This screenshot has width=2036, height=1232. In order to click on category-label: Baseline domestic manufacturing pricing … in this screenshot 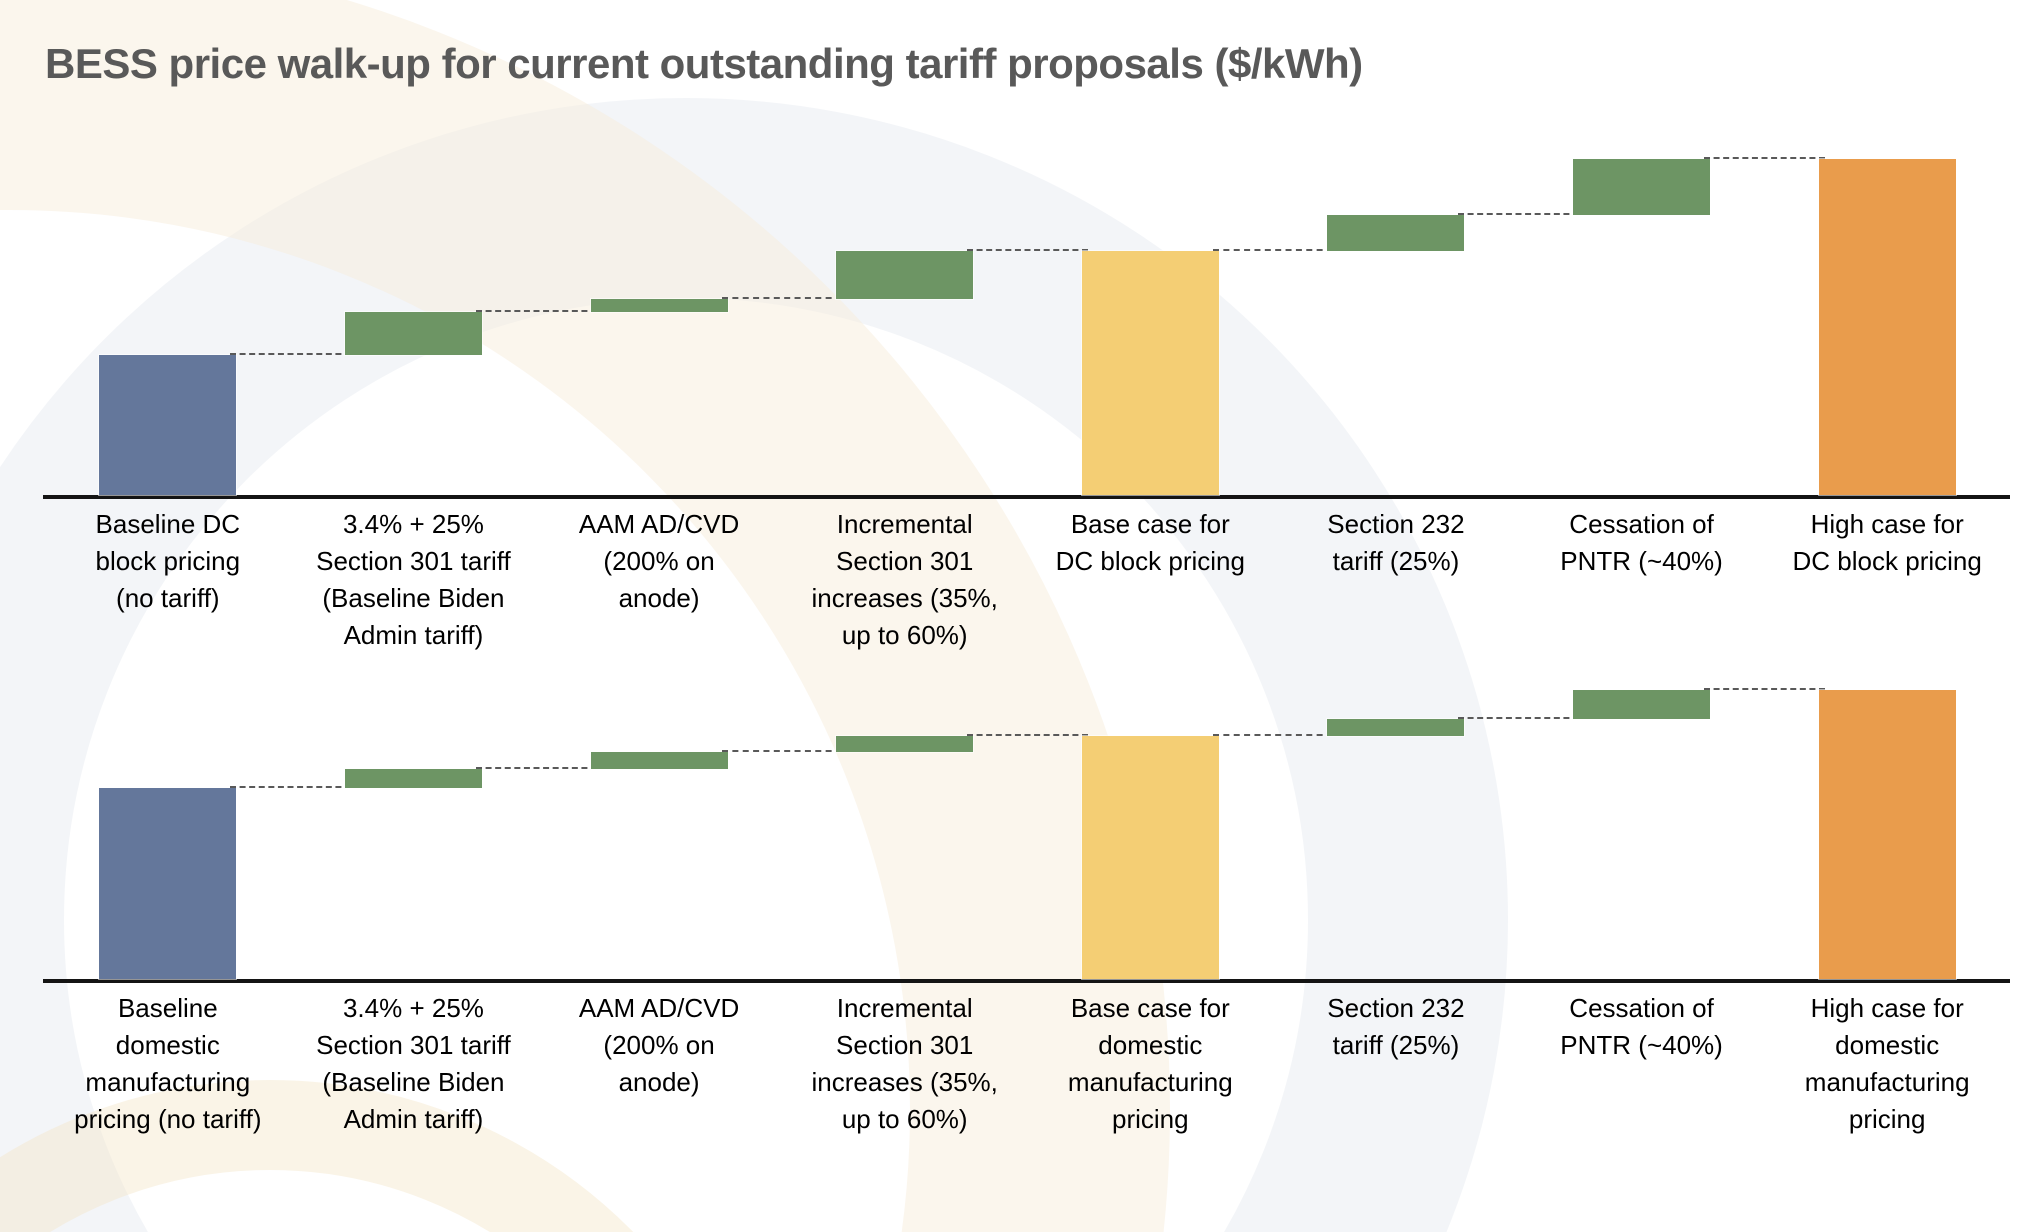, I will do `click(168, 1063)`.